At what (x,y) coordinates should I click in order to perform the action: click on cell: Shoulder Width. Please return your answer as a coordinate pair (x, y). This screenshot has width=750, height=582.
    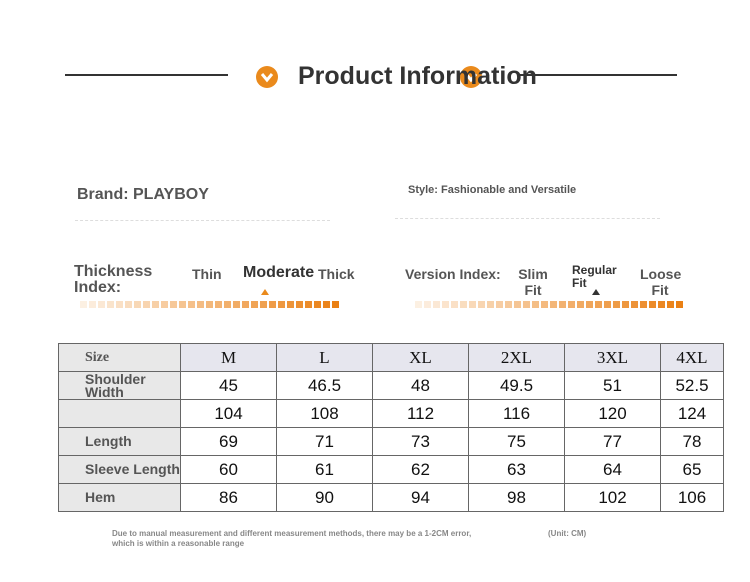
    Looking at the image, I should click on (119, 385).